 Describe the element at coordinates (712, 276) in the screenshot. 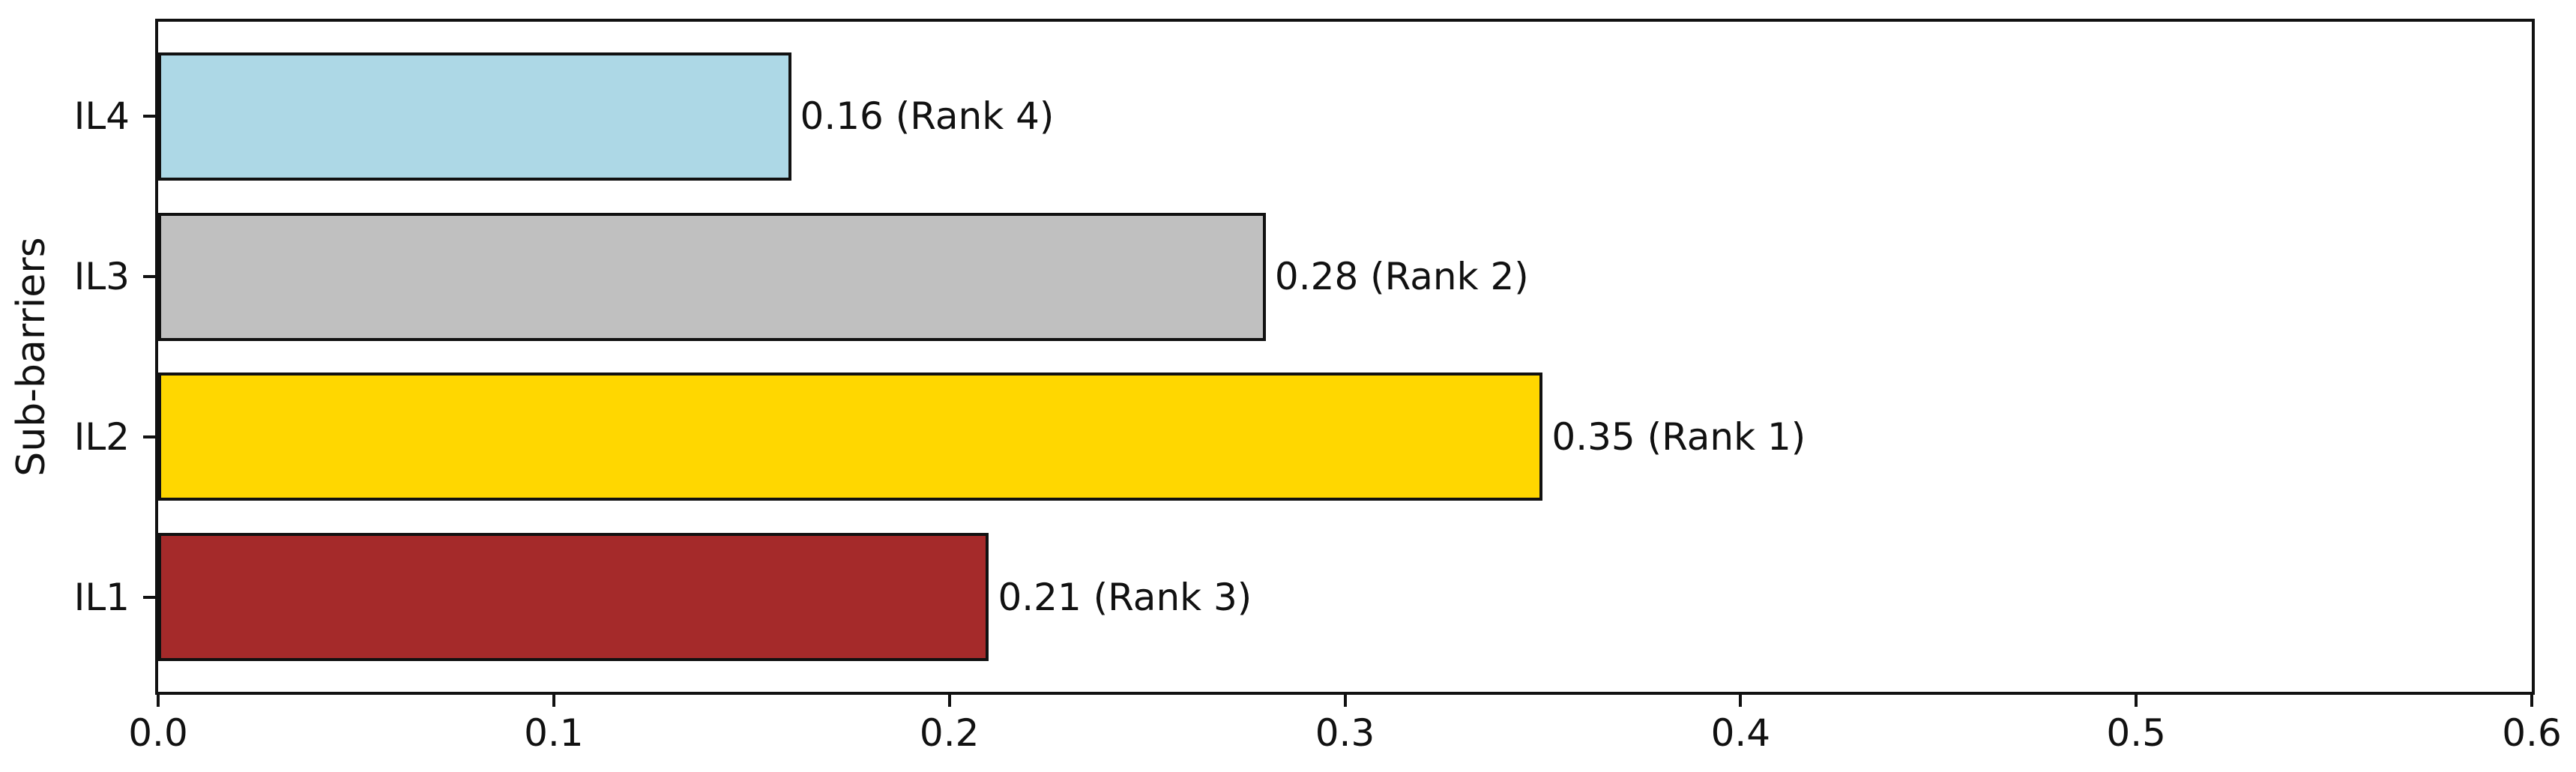

I see `bar-il3` at that location.